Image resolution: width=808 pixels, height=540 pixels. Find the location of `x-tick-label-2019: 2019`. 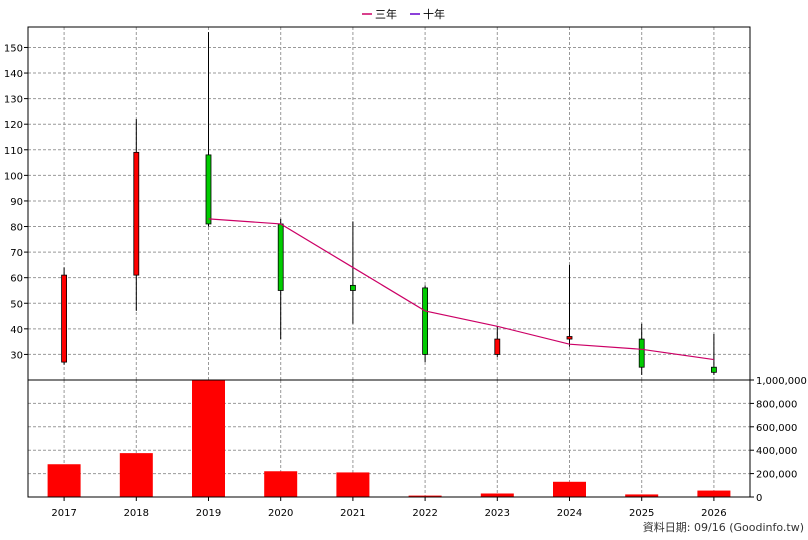

x-tick-label-2019: 2019 is located at coordinates (208, 513).